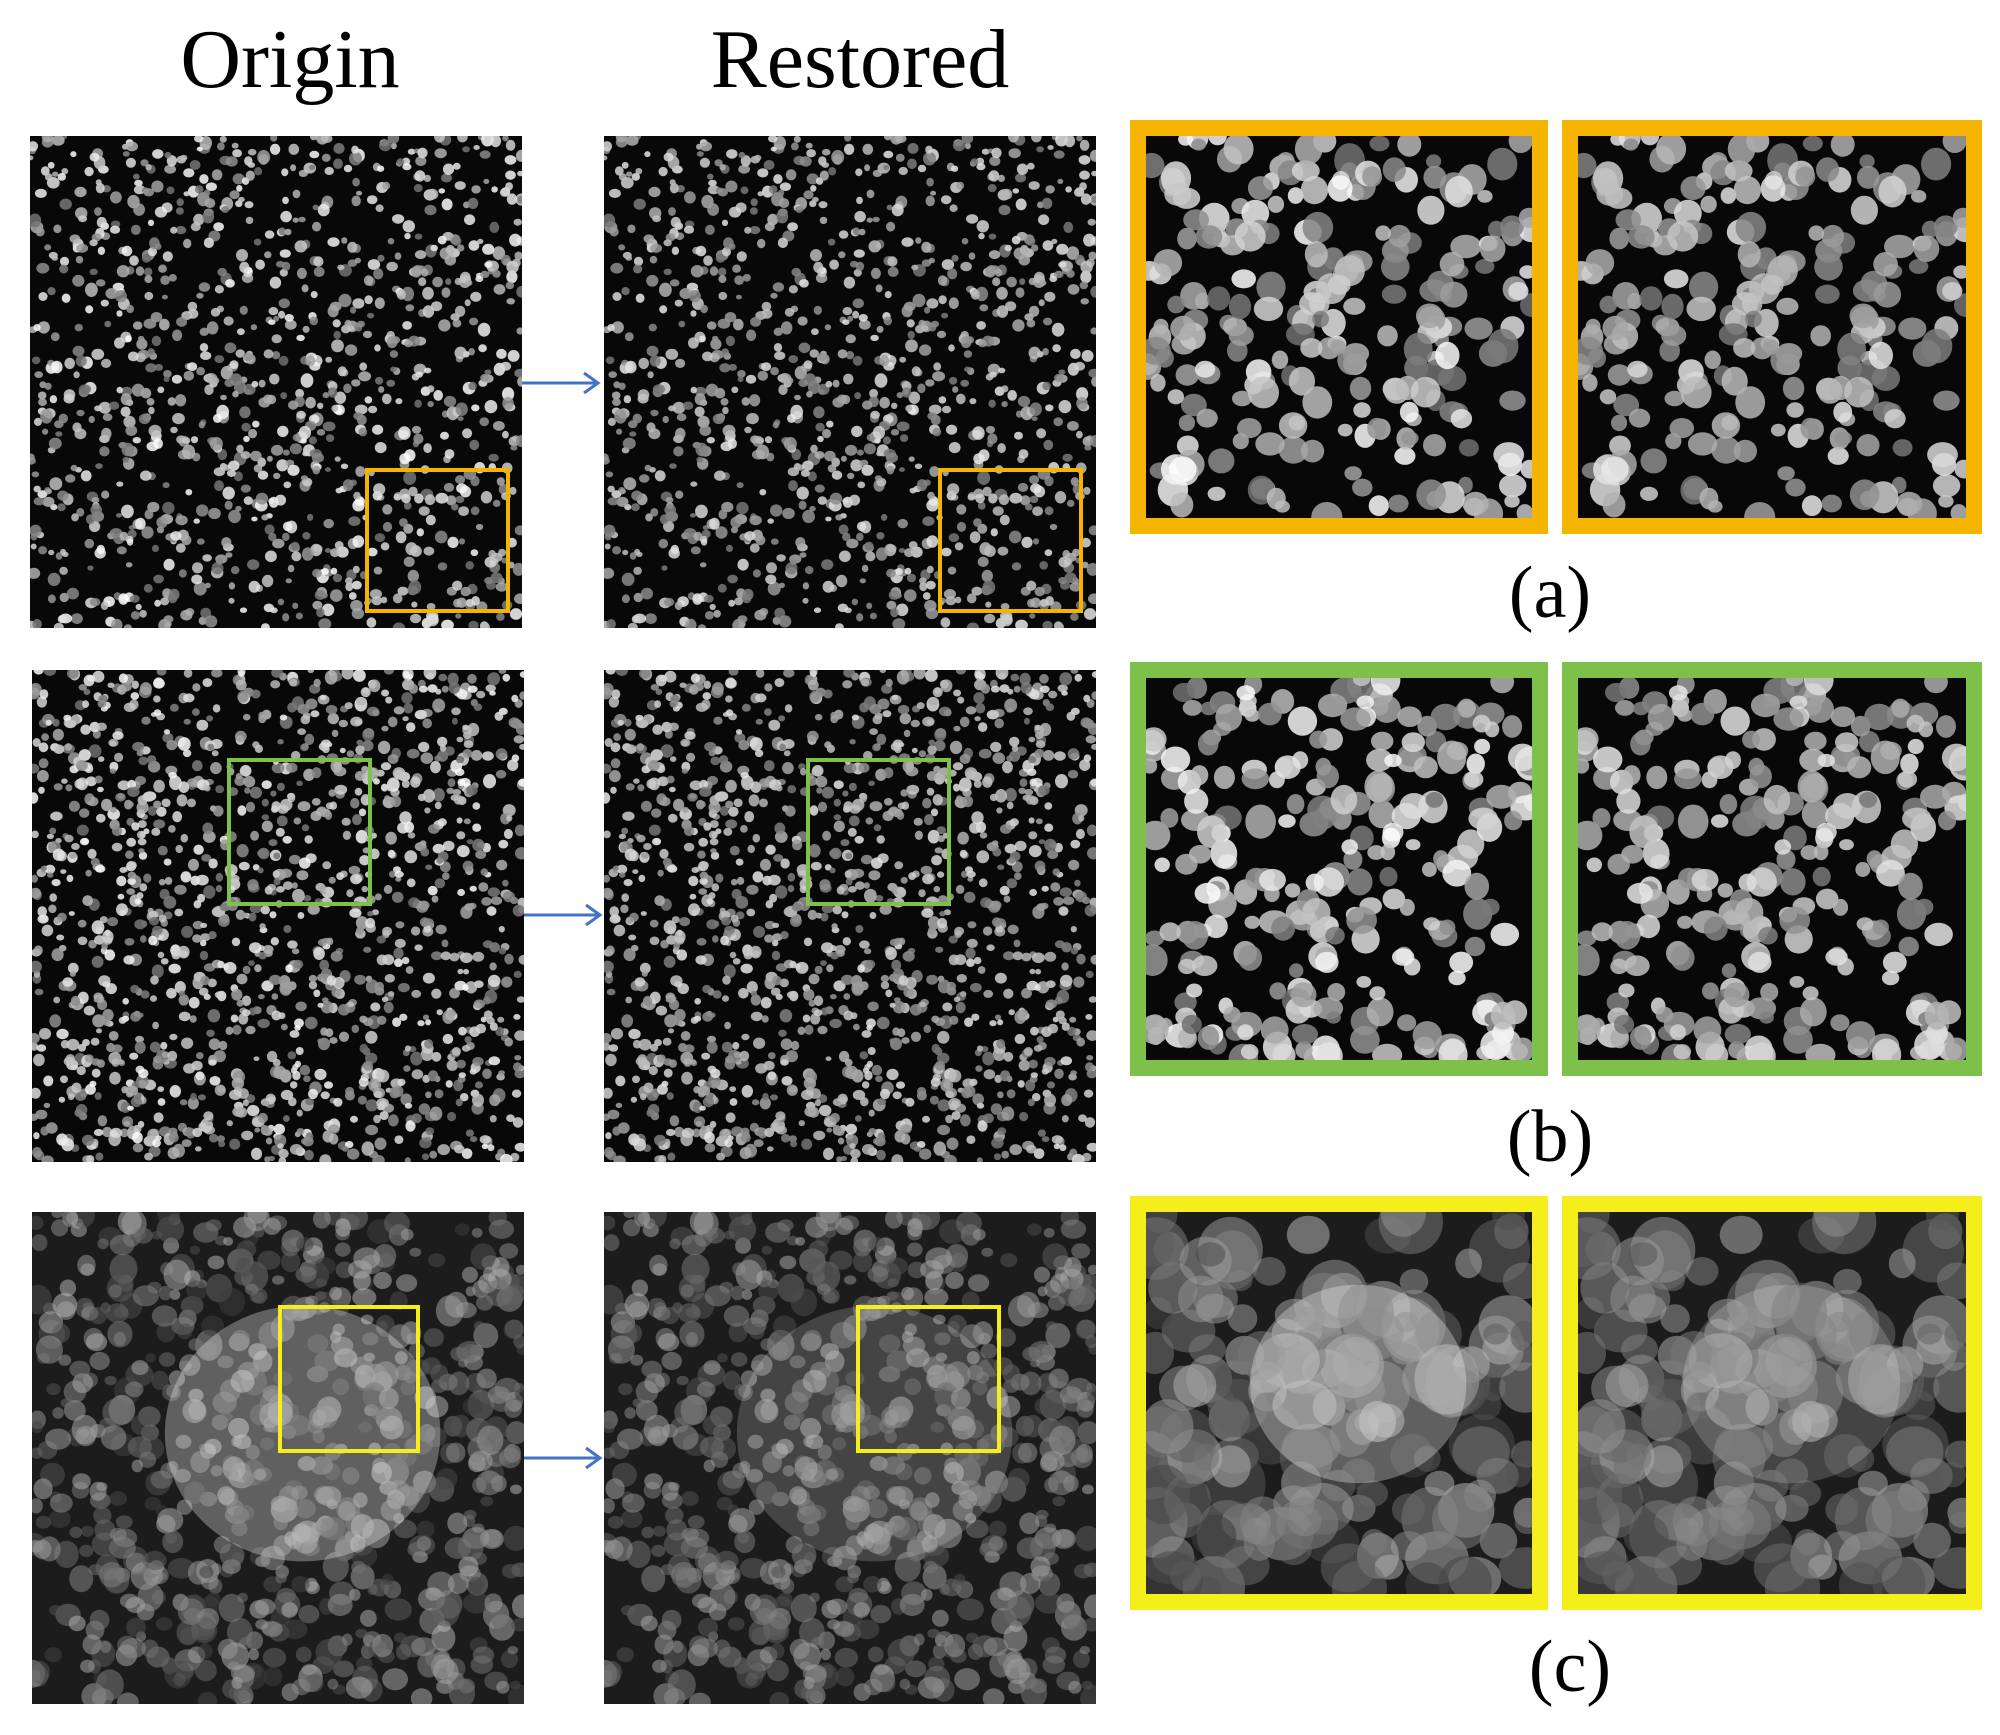  I want to click on arrow-icon-c, so click(563, 1458).